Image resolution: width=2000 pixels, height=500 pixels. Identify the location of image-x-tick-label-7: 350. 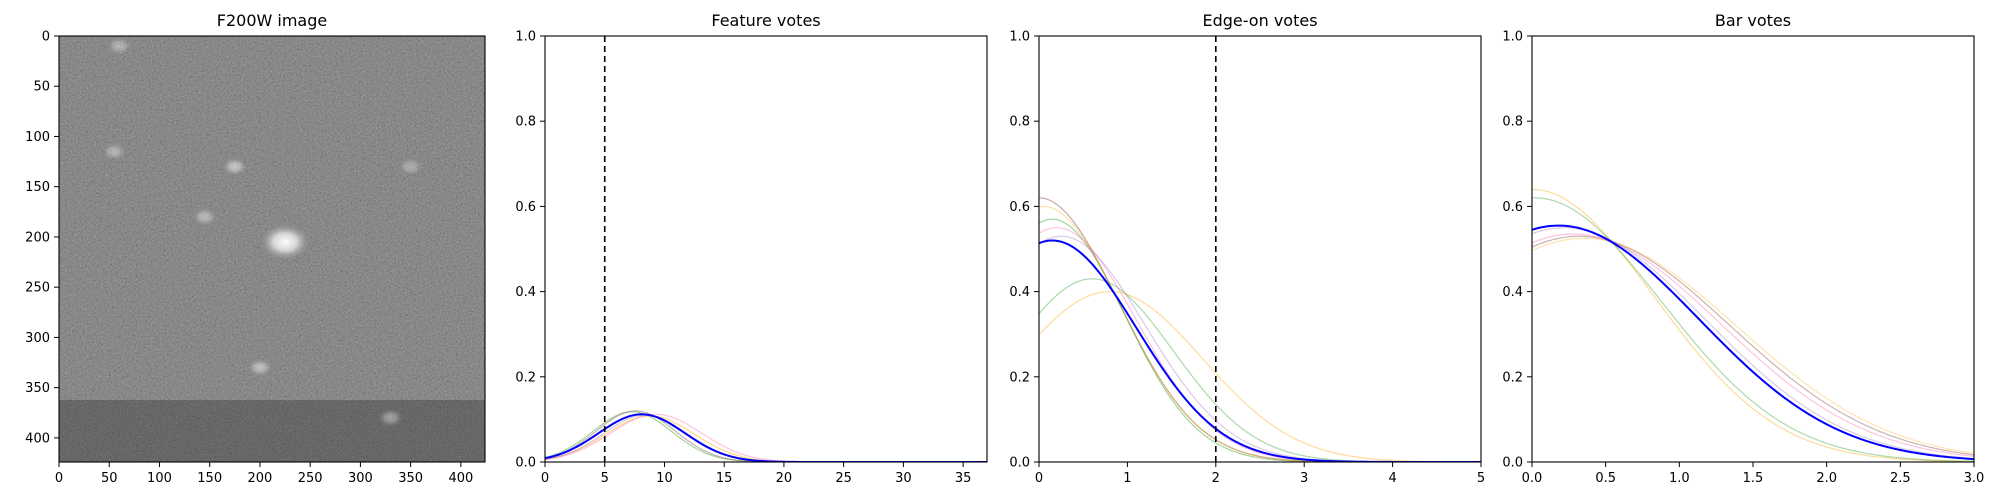
(410, 478).